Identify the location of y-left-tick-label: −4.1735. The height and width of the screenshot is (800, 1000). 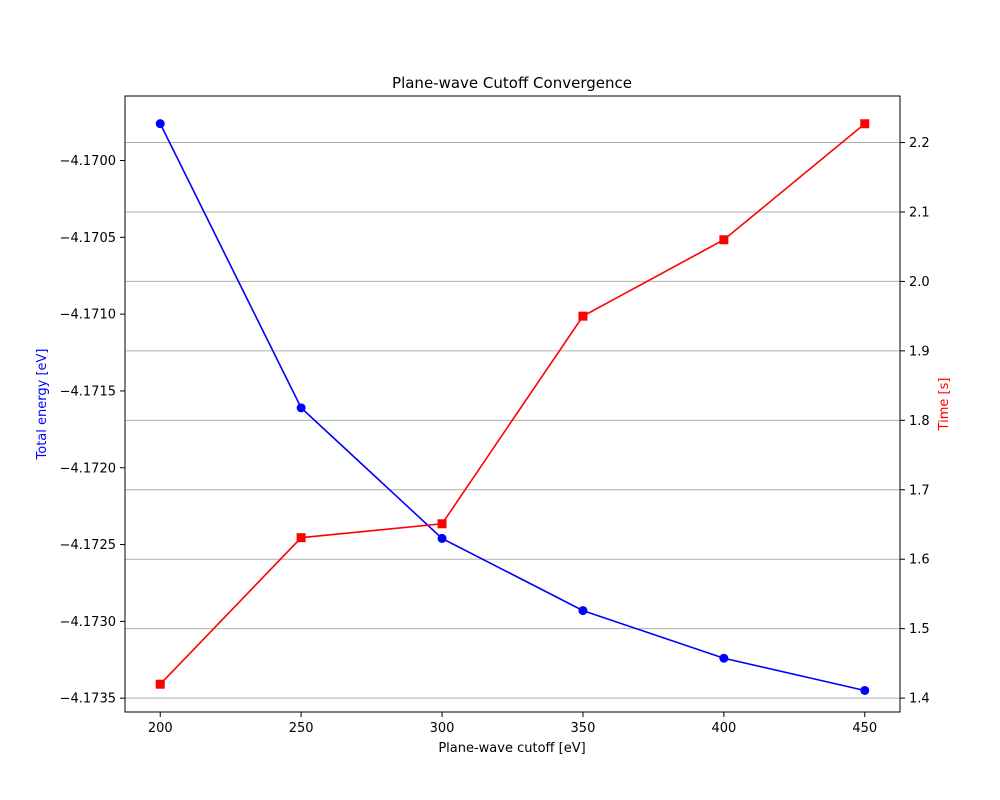
(88, 699).